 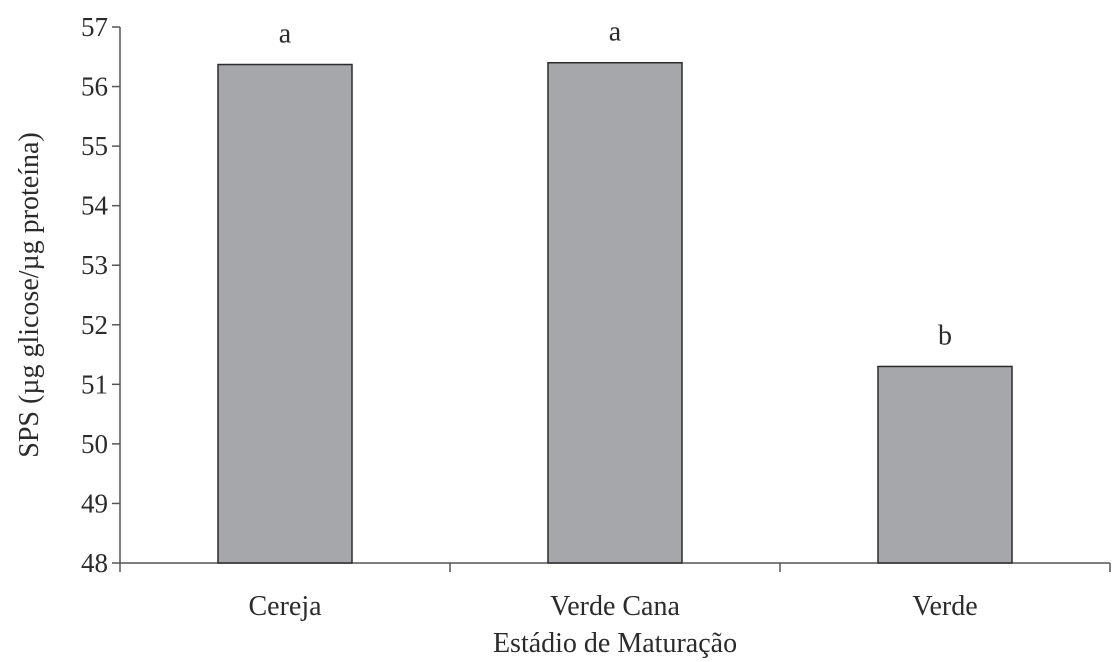 What do you see at coordinates (615, 606) in the screenshot?
I see `x-tick-label: Verde Cana` at bounding box center [615, 606].